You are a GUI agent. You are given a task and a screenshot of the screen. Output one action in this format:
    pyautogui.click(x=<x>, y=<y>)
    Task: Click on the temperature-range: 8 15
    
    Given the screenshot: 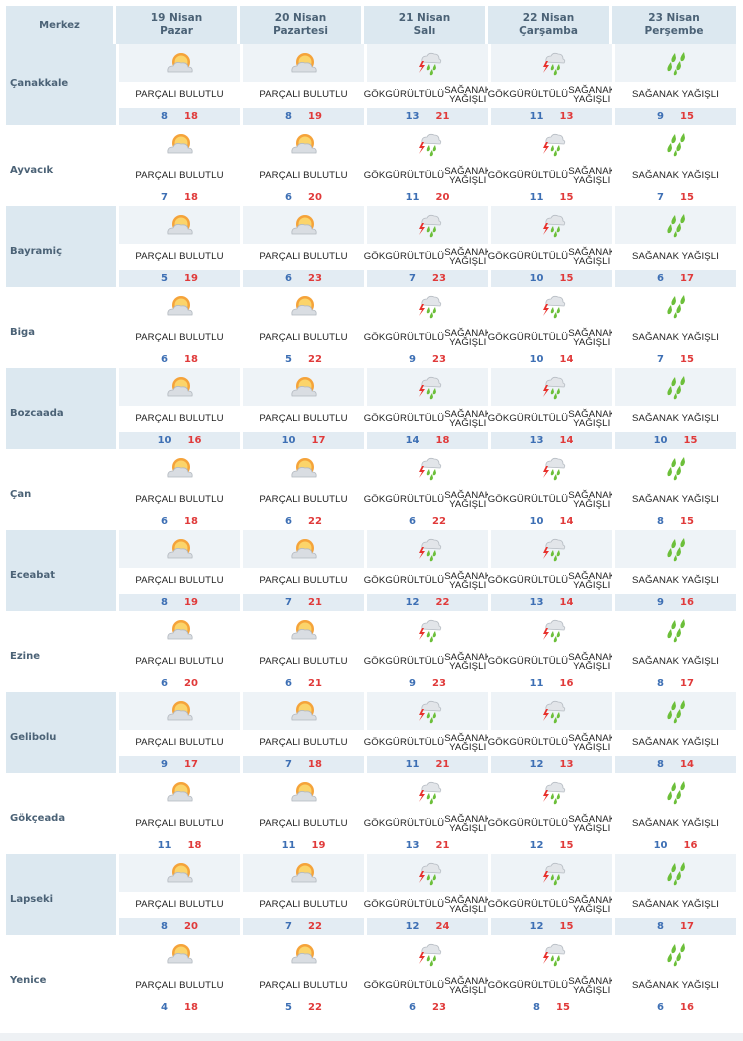 What is the action you would take?
    pyautogui.click(x=675, y=521)
    